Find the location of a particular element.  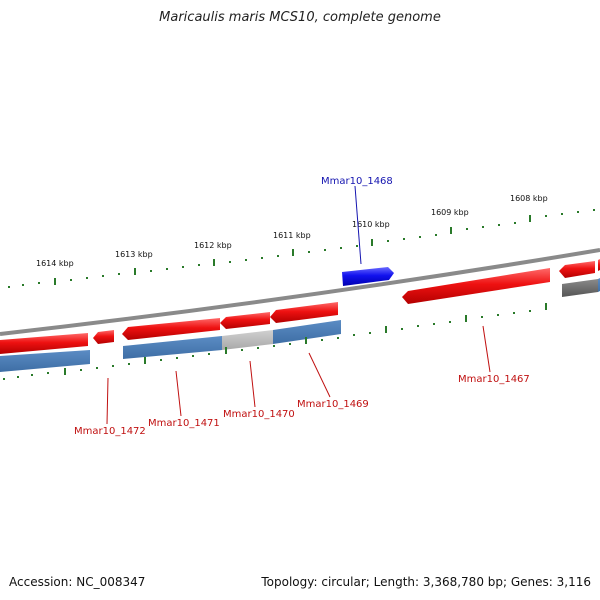

kbp-label: 1609 kbp is located at coordinates (450, 212).